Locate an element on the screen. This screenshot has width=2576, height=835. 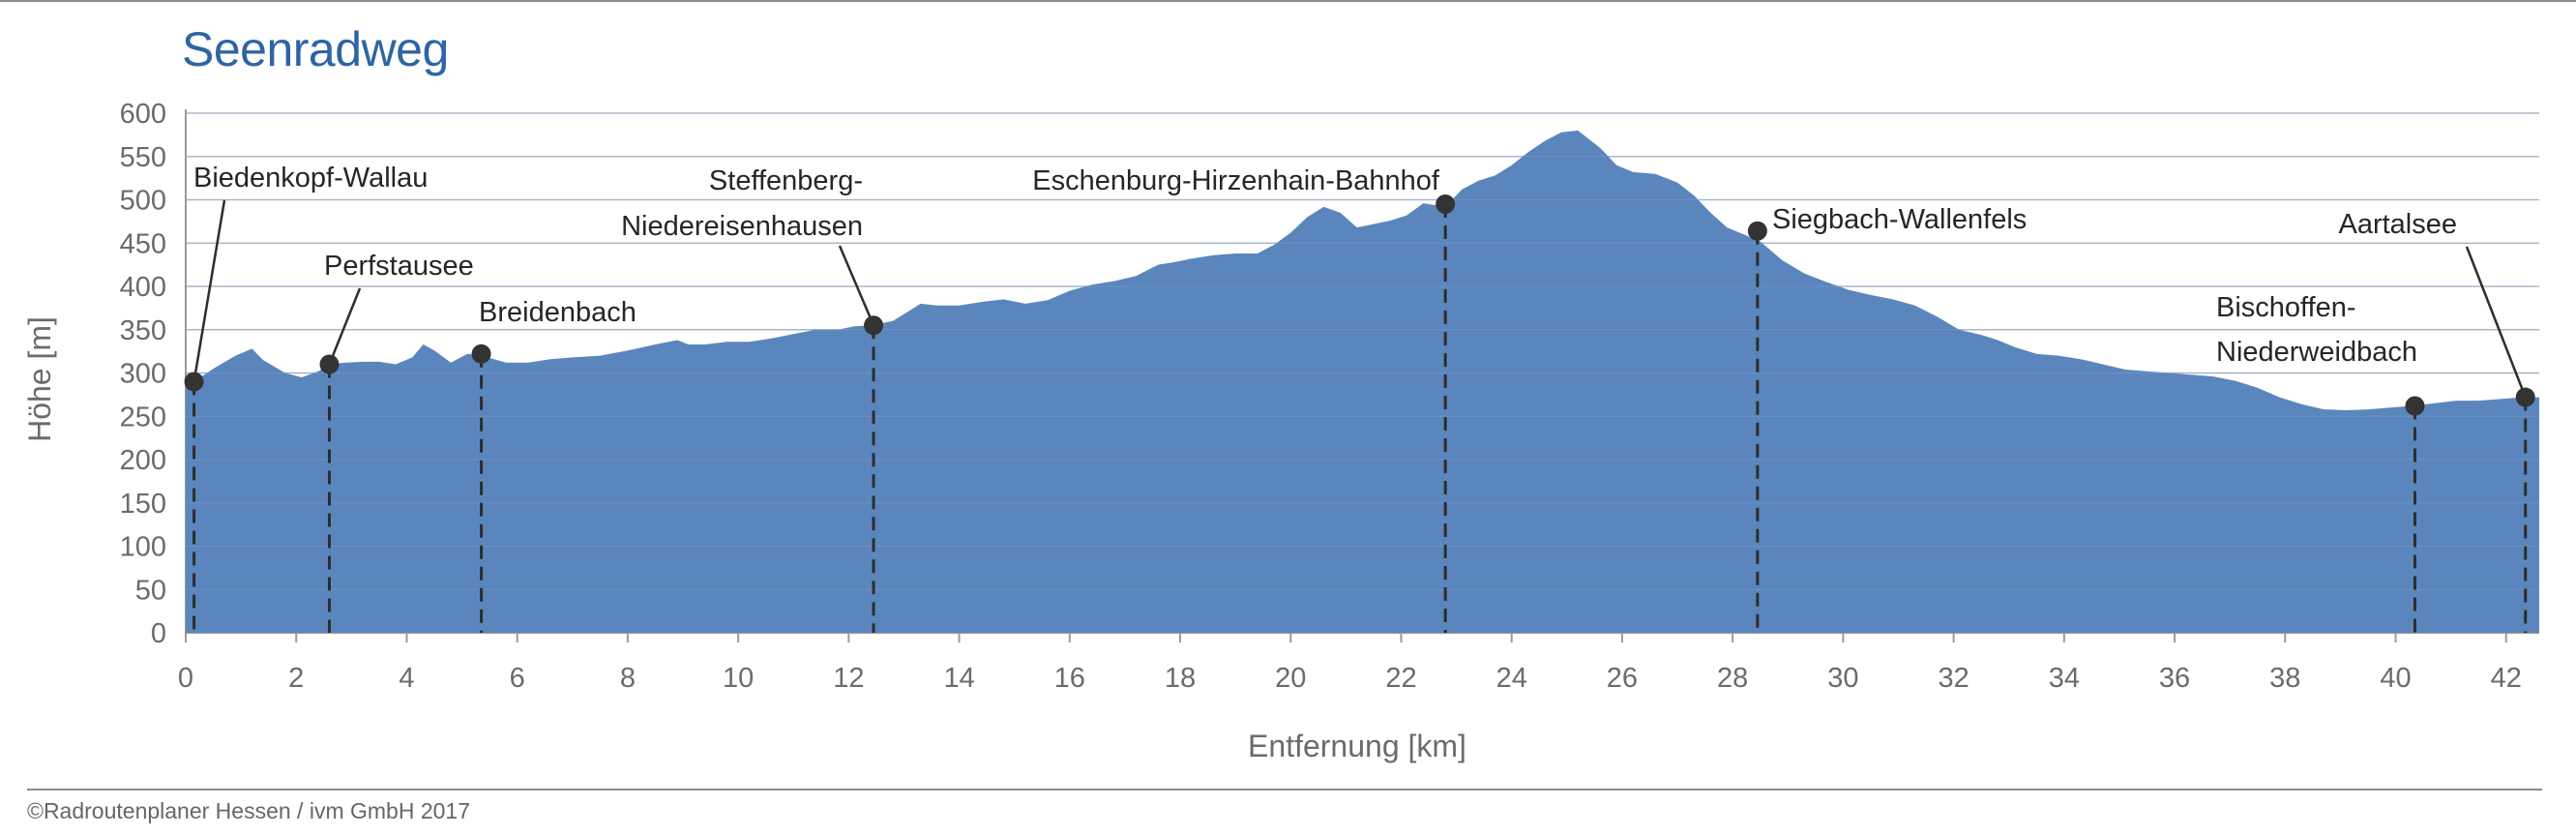
location-label: Niedereisenhausen is located at coordinates (742, 226).